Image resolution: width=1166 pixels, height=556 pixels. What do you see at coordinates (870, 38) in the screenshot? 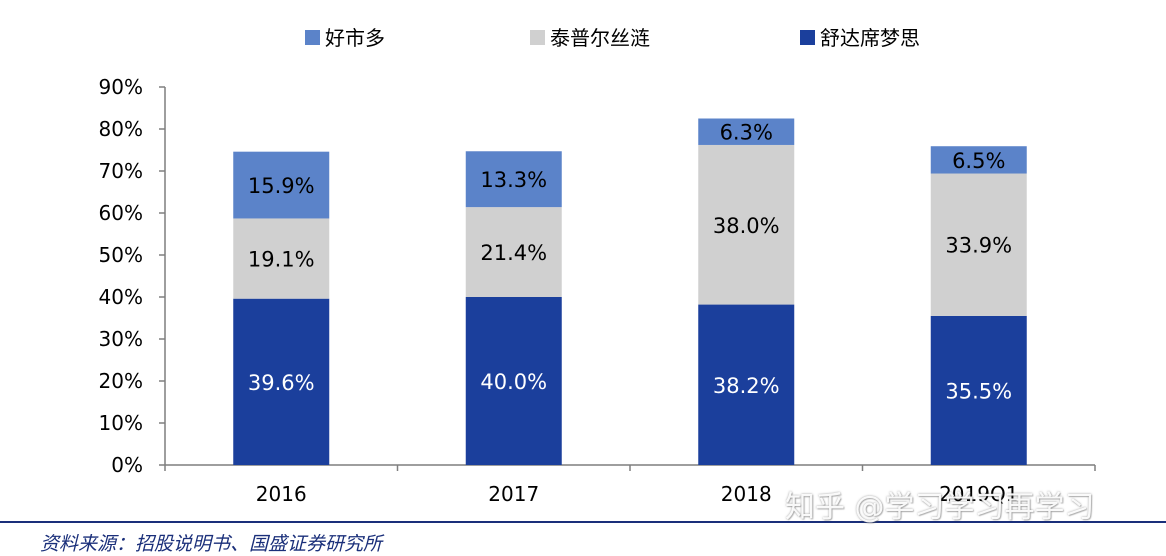
I see `legend-label: 舒达席梦思` at bounding box center [870, 38].